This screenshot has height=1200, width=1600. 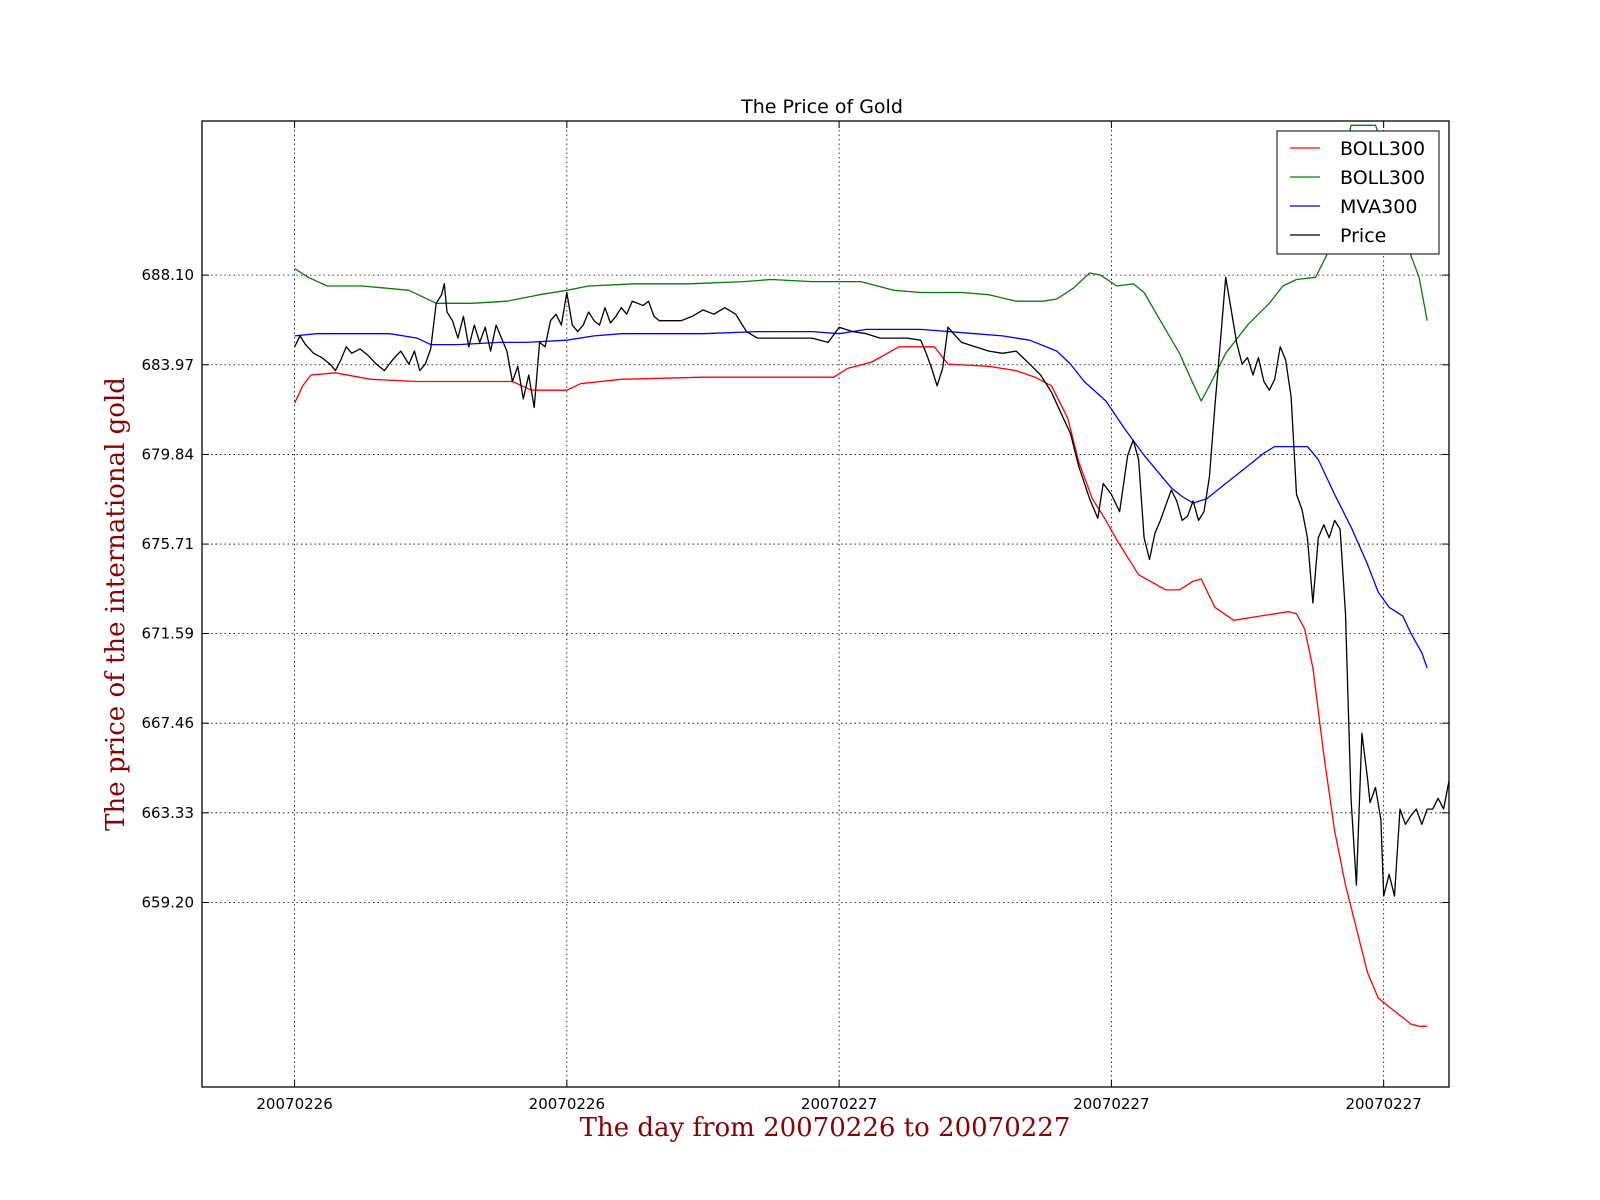 I want to click on legend-box, so click(x=1358, y=192).